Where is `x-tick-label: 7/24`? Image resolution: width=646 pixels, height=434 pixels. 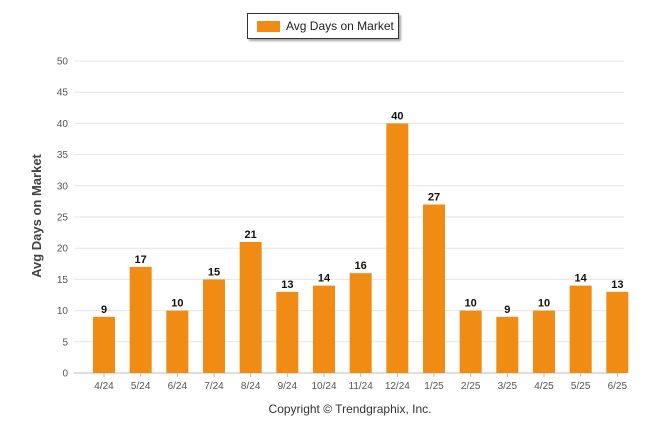 x-tick-label: 7/24 is located at coordinates (214, 386).